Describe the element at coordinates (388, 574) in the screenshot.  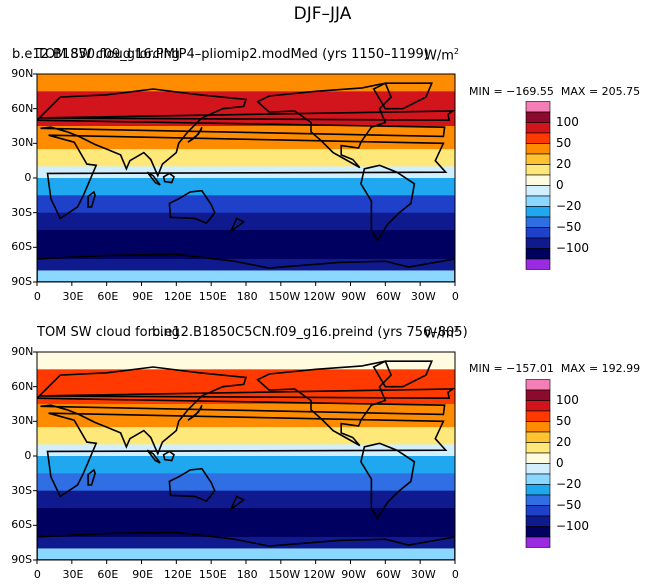
I see `bottom-xtick-label: 60W` at that location.